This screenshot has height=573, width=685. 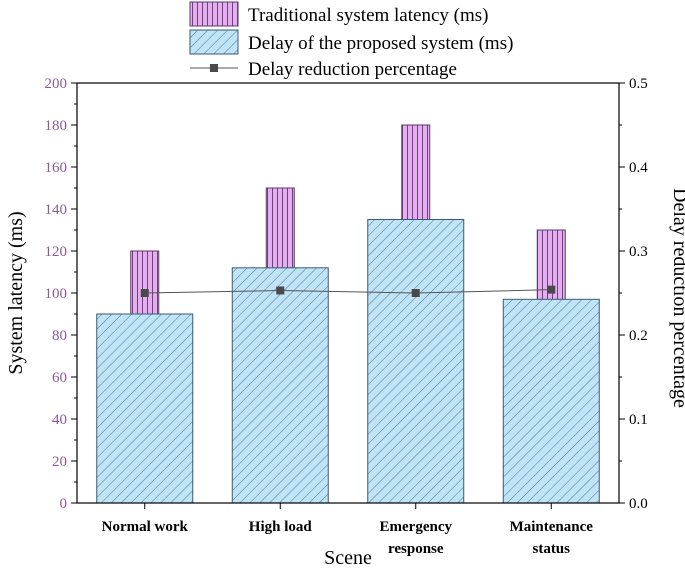 I want to click on left-tick-label: 160, so click(x=56, y=168).